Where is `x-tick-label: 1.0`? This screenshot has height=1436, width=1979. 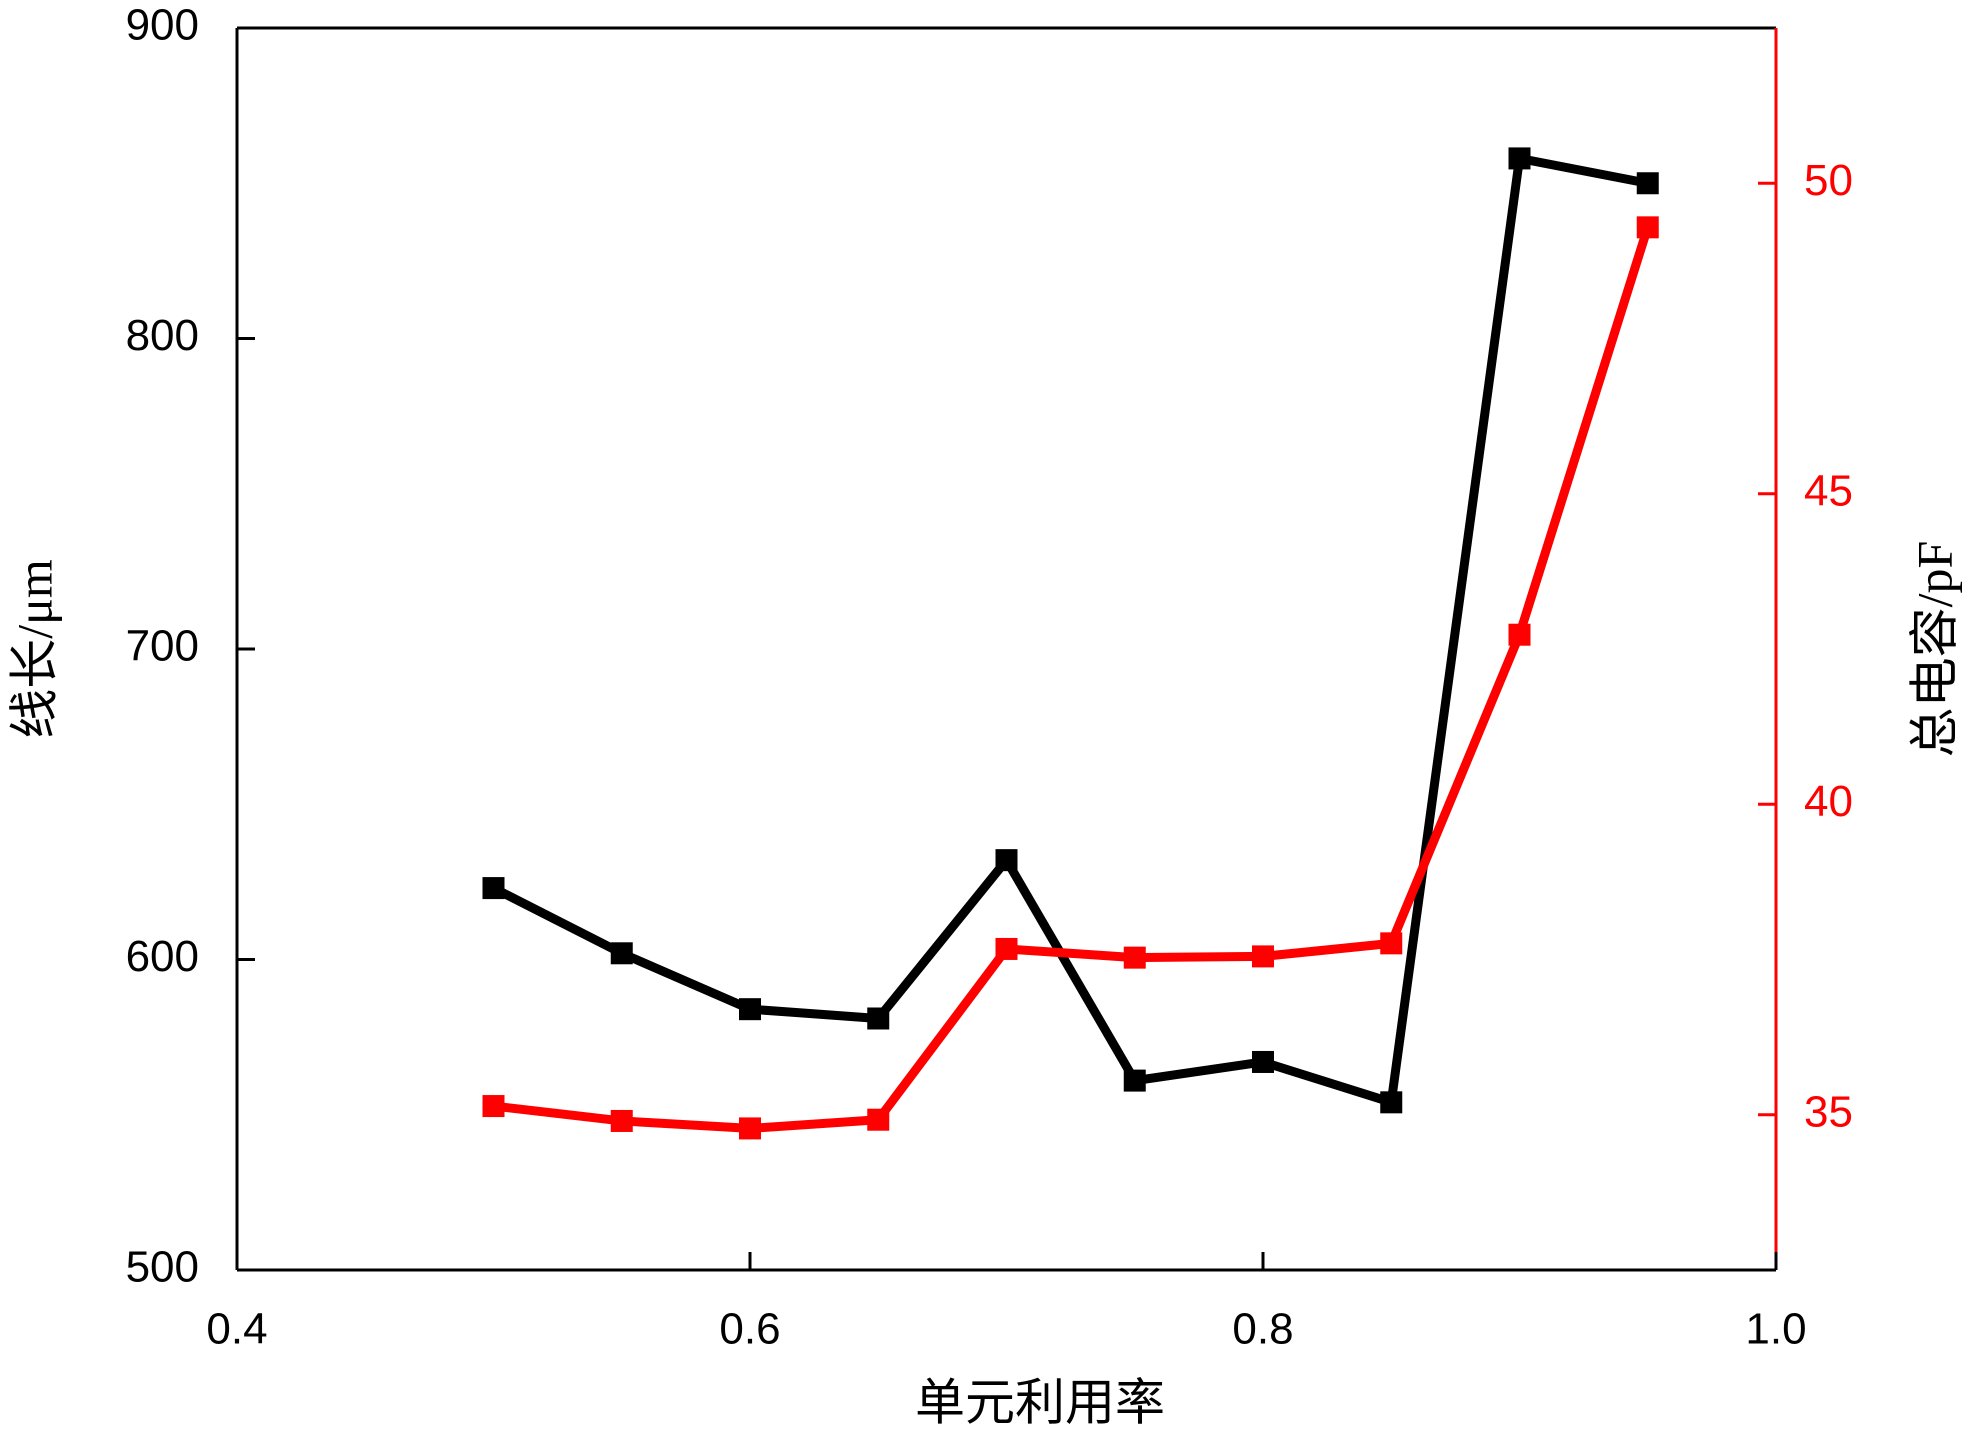 x-tick-label: 1.0 is located at coordinates (1775, 1329).